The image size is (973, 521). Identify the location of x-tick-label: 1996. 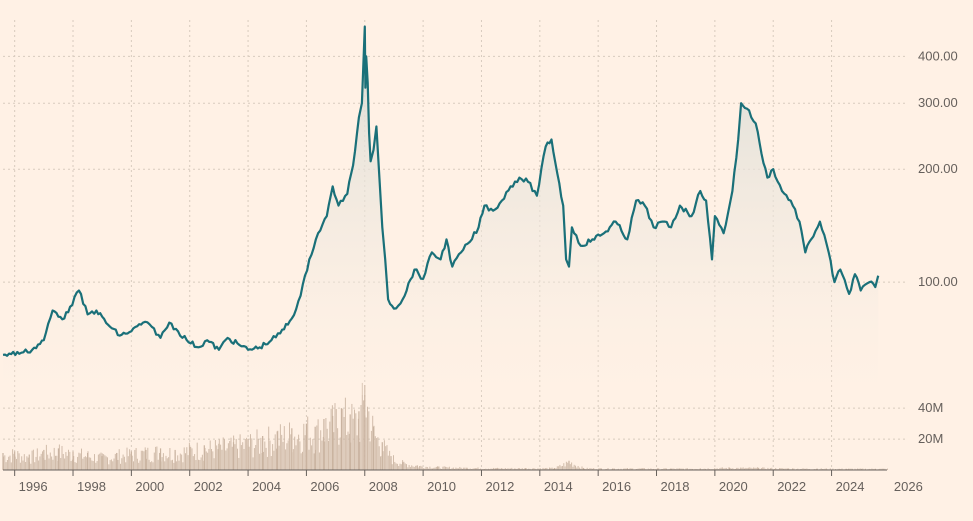
(33, 486).